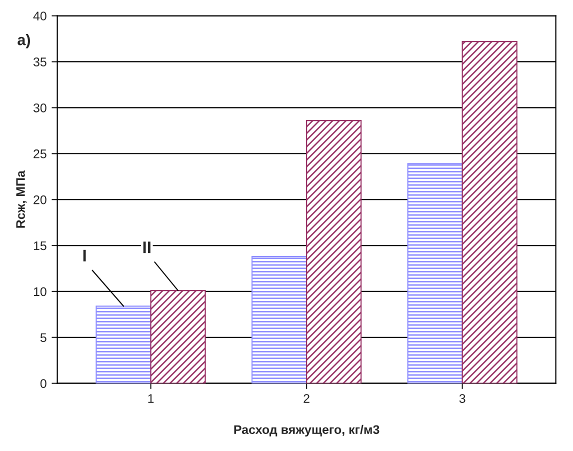 The width and height of the screenshot is (573, 451). Describe the element at coordinates (84, 256) in the screenshot. I see `text: I` at that location.